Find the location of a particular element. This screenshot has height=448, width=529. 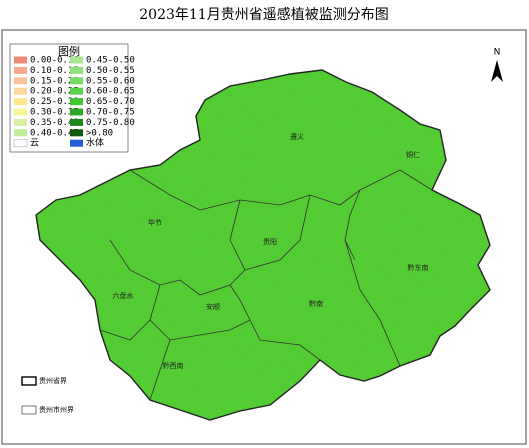

legend-box is located at coordinates (69, 98).